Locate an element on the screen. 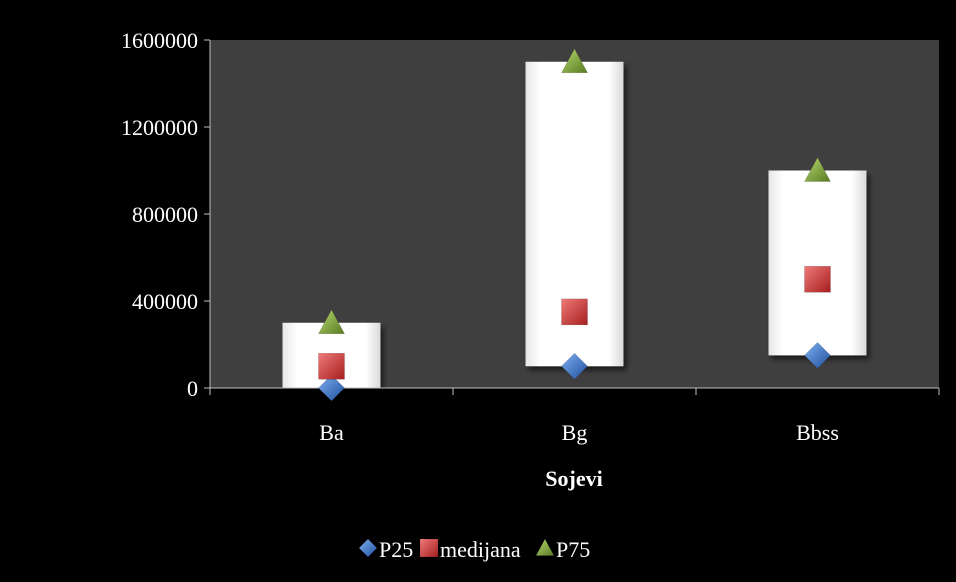 The height and width of the screenshot is (582, 956). y-tick-label: 1200000 is located at coordinates (159, 127).